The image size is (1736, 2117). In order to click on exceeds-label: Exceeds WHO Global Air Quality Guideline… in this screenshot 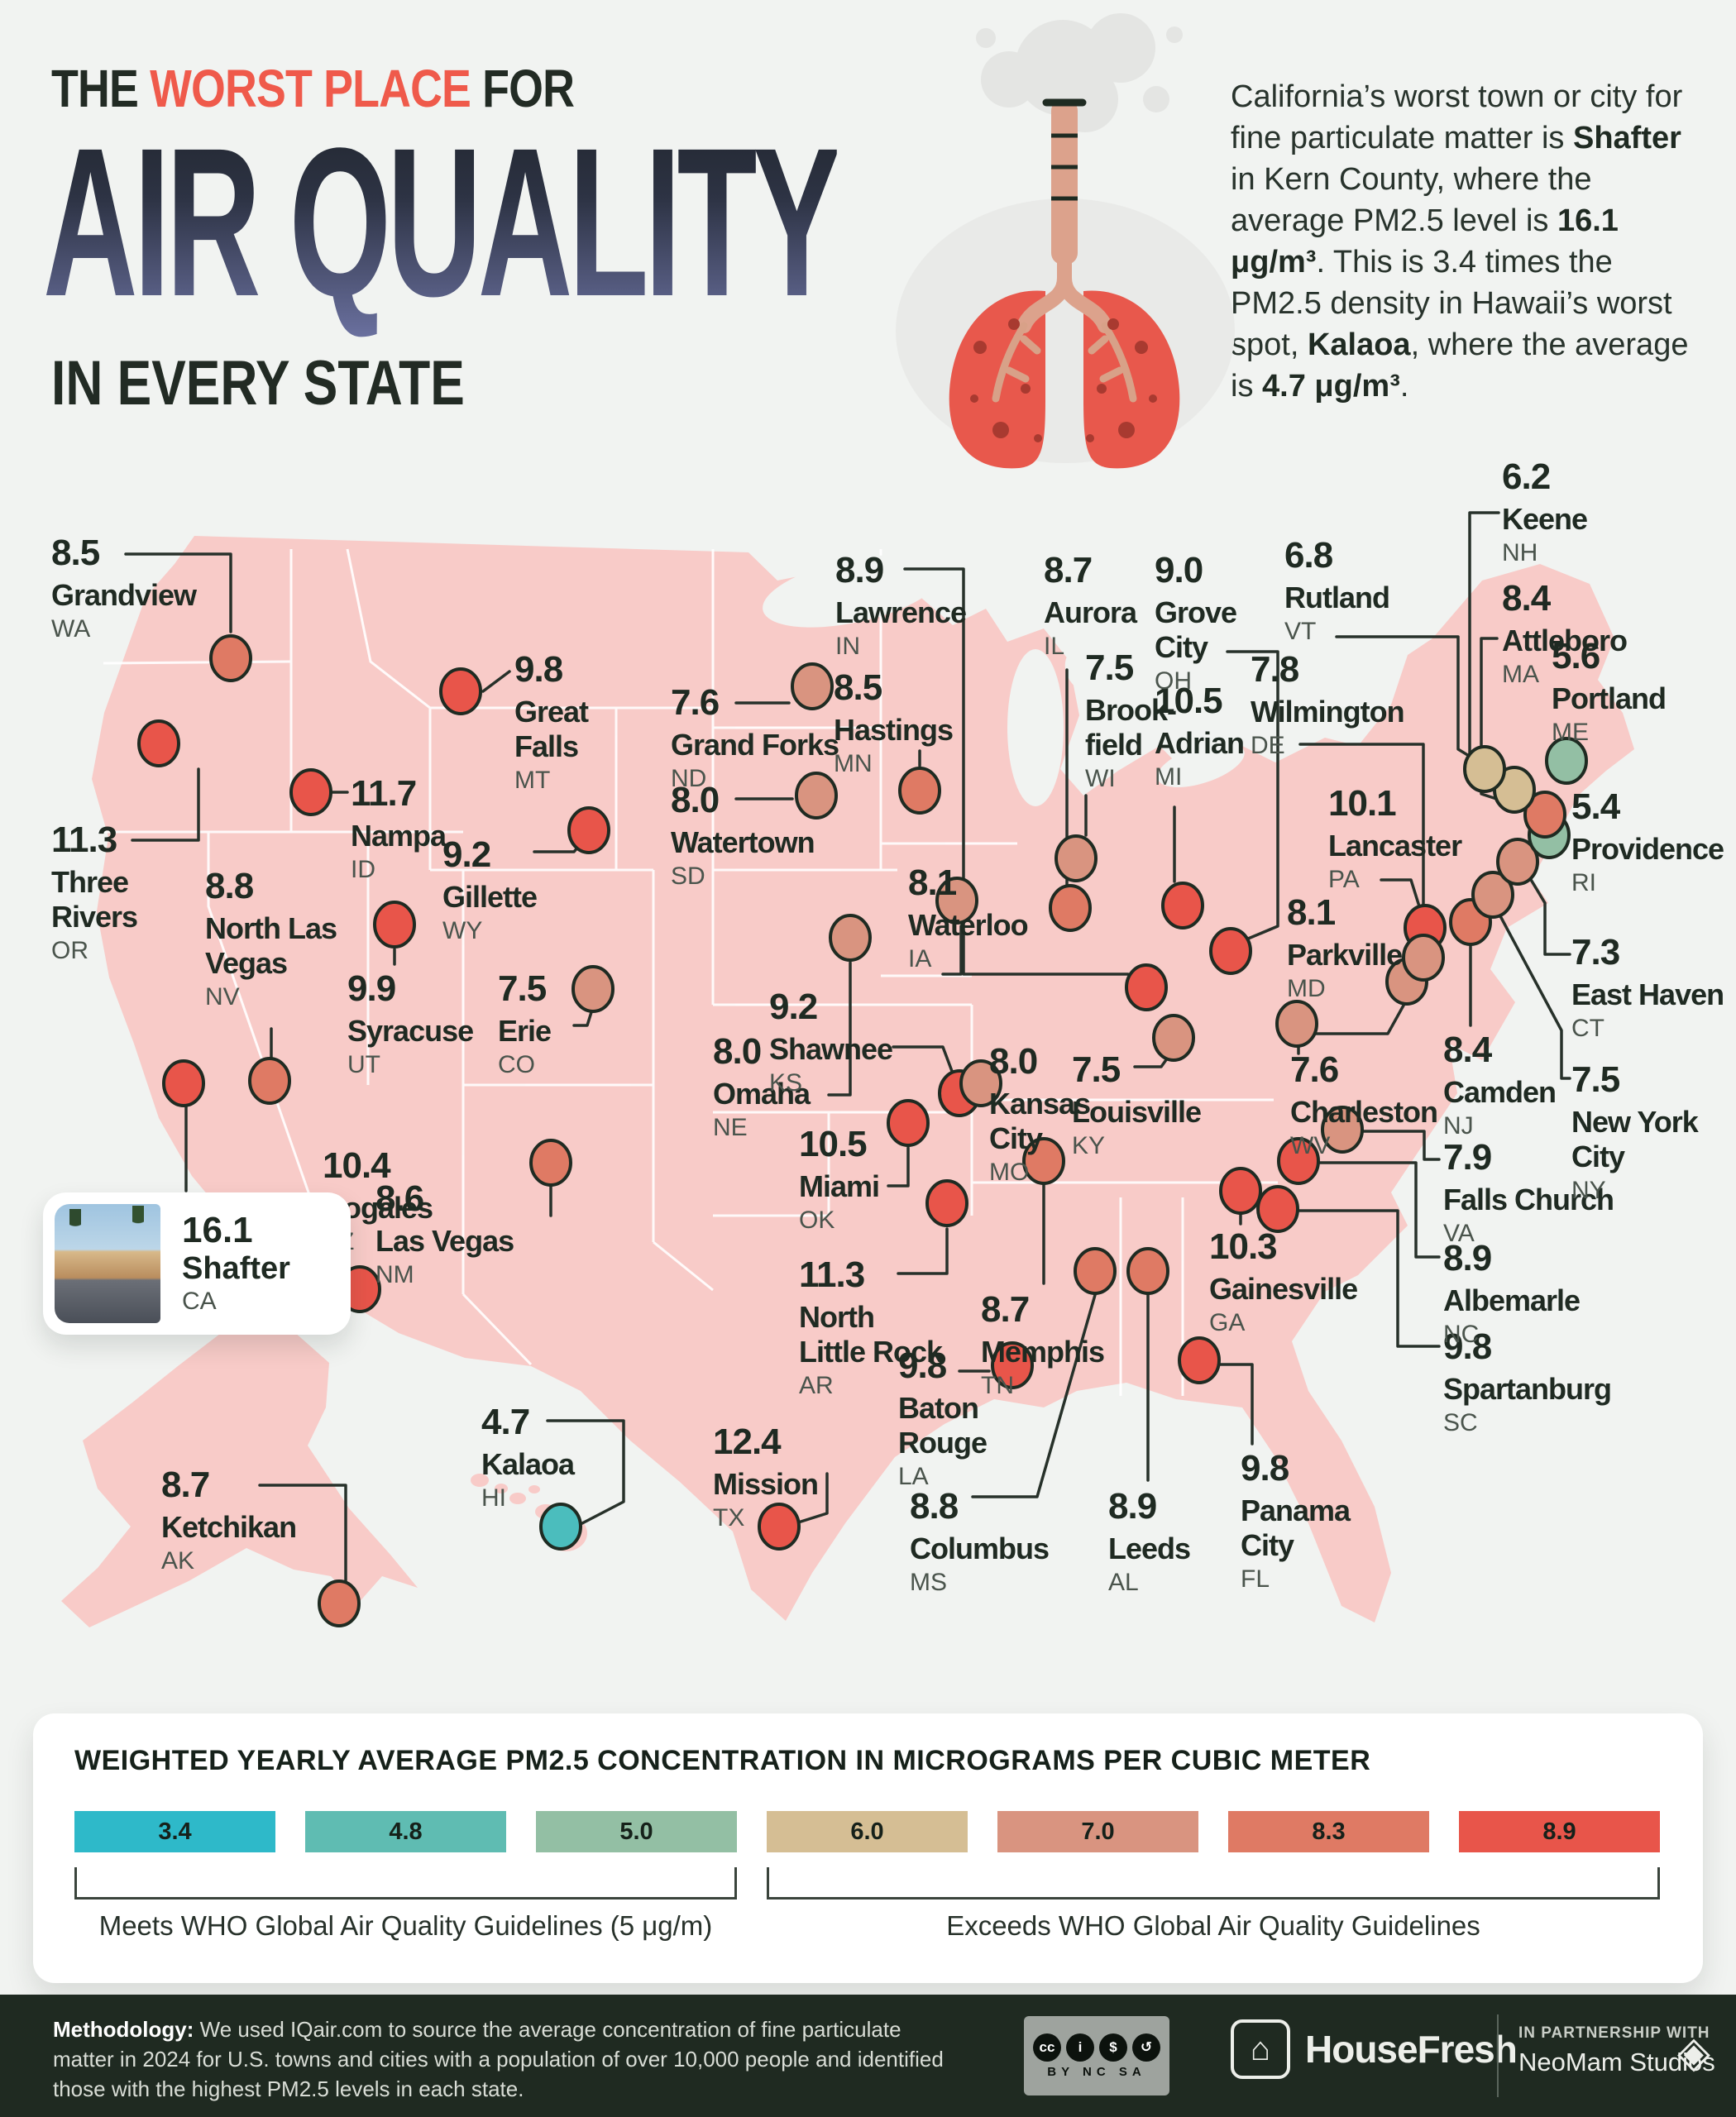, I will do `click(1213, 1925)`.